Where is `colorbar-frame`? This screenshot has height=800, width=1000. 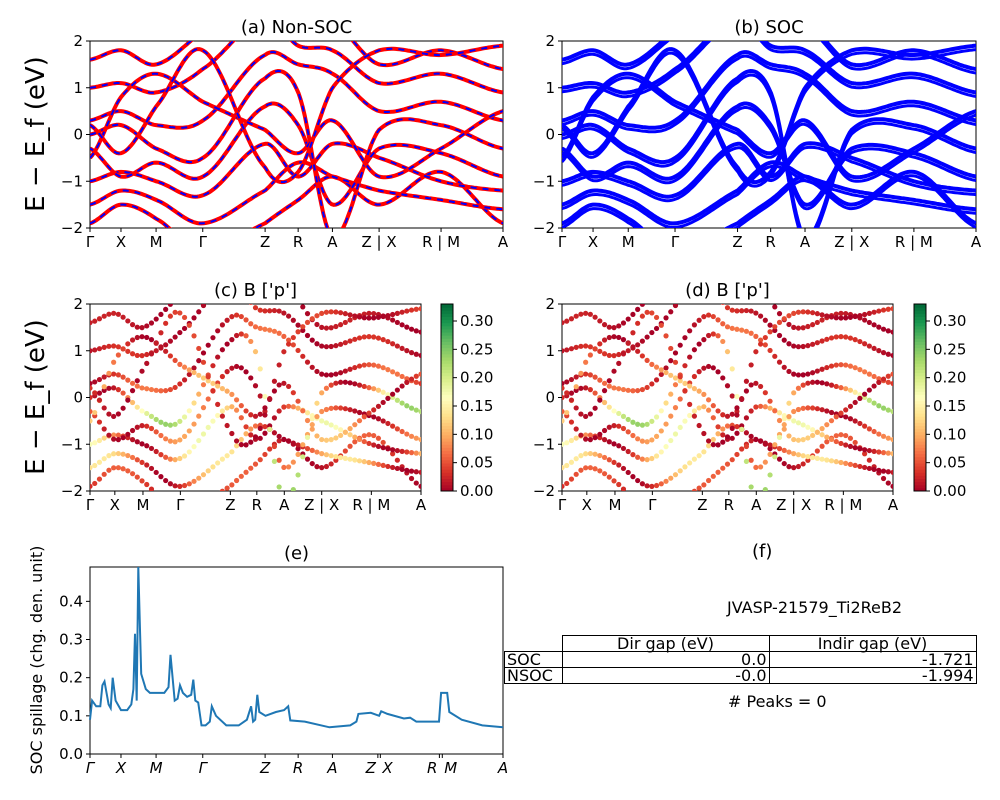
colorbar-frame is located at coordinates (920, 397).